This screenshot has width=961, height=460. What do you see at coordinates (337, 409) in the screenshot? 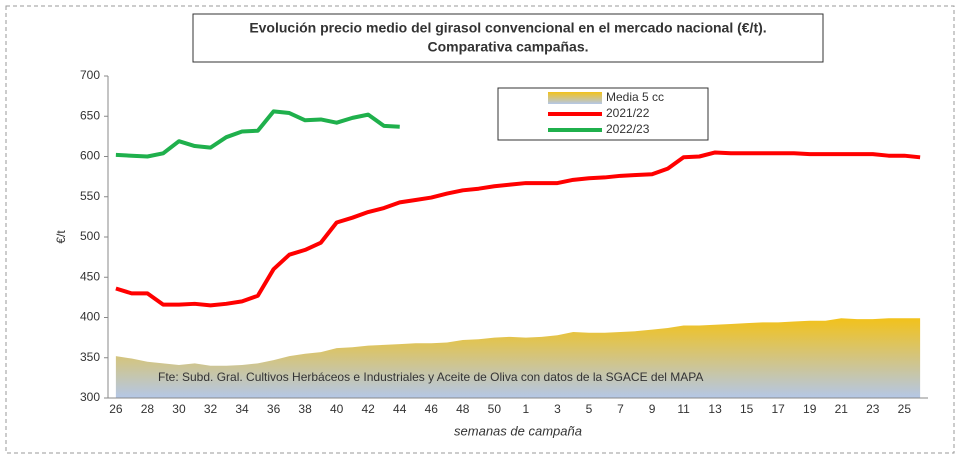
I see `x-tick-label: 40` at bounding box center [337, 409].